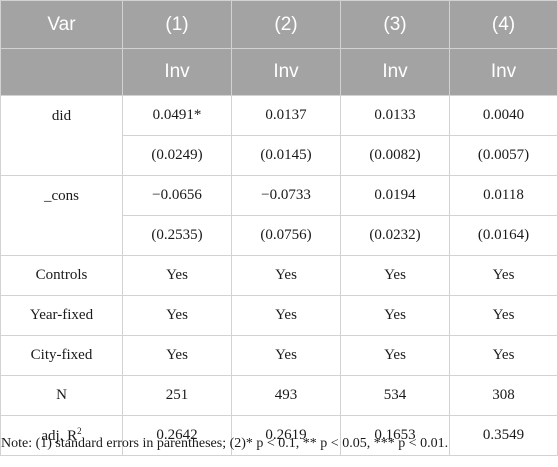 The height and width of the screenshot is (467, 558). I want to click on cell-year-fixed-1: Yes, so click(177, 315).